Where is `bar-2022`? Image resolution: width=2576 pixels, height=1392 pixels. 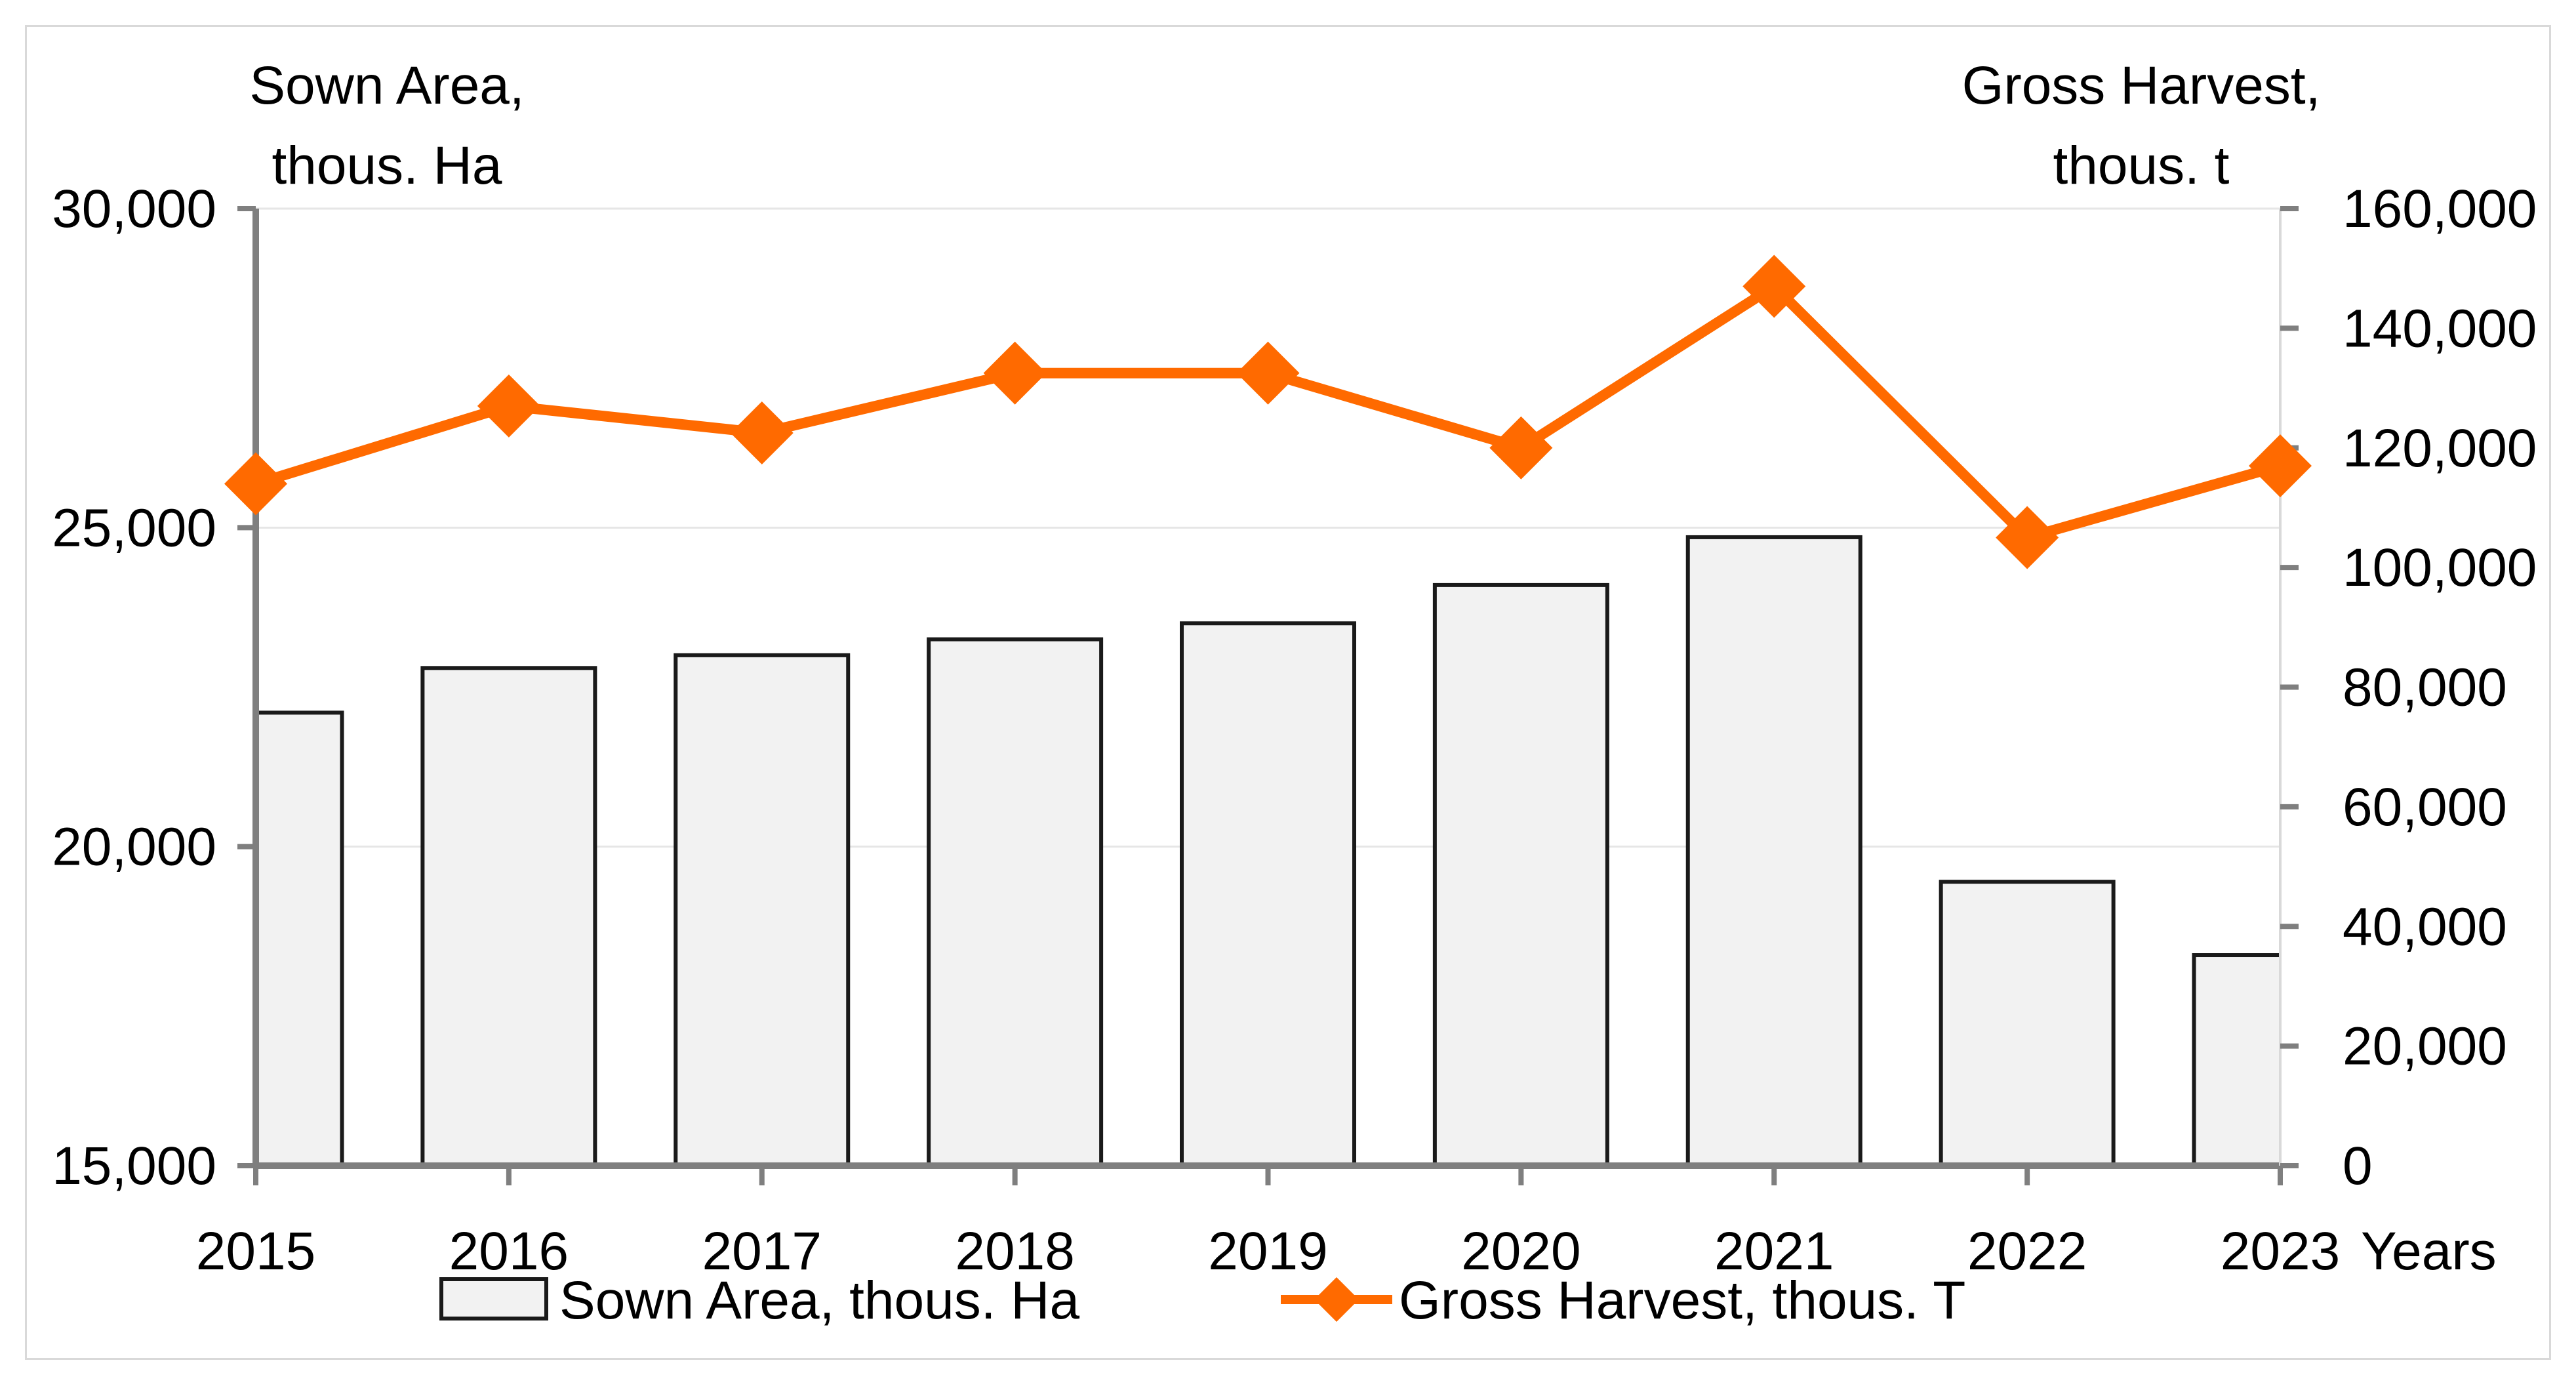 bar-2022 is located at coordinates (2027, 1023).